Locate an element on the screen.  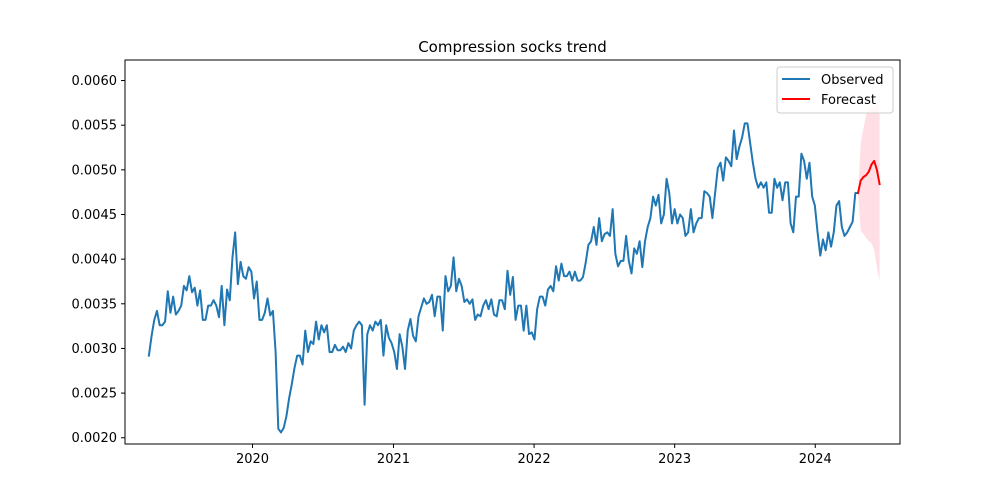
x-tick-label: 2024 is located at coordinates (815, 459).